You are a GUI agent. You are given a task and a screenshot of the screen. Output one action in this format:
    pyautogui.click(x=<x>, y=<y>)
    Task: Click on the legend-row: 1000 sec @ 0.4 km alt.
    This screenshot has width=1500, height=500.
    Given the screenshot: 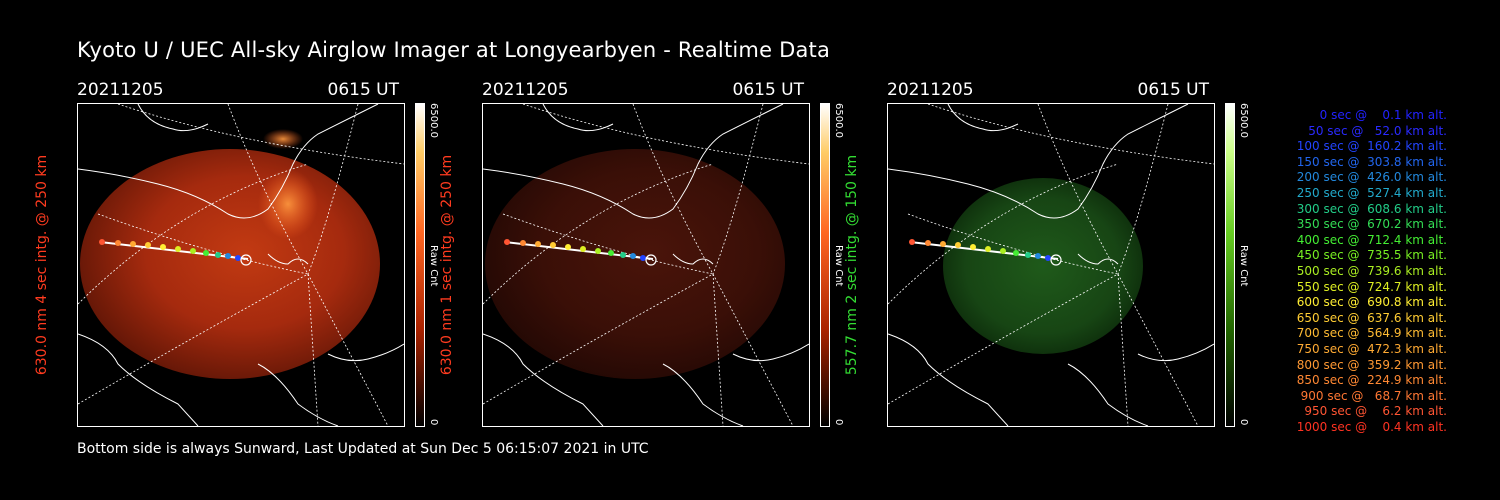 What is the action you would take?
    pyautogui.click(x=1371, y=426)
    